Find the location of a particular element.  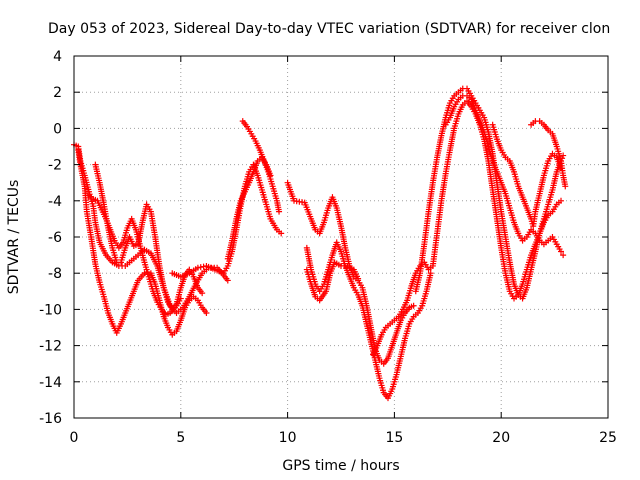

series-track-l is located at coordinates (489, 193).